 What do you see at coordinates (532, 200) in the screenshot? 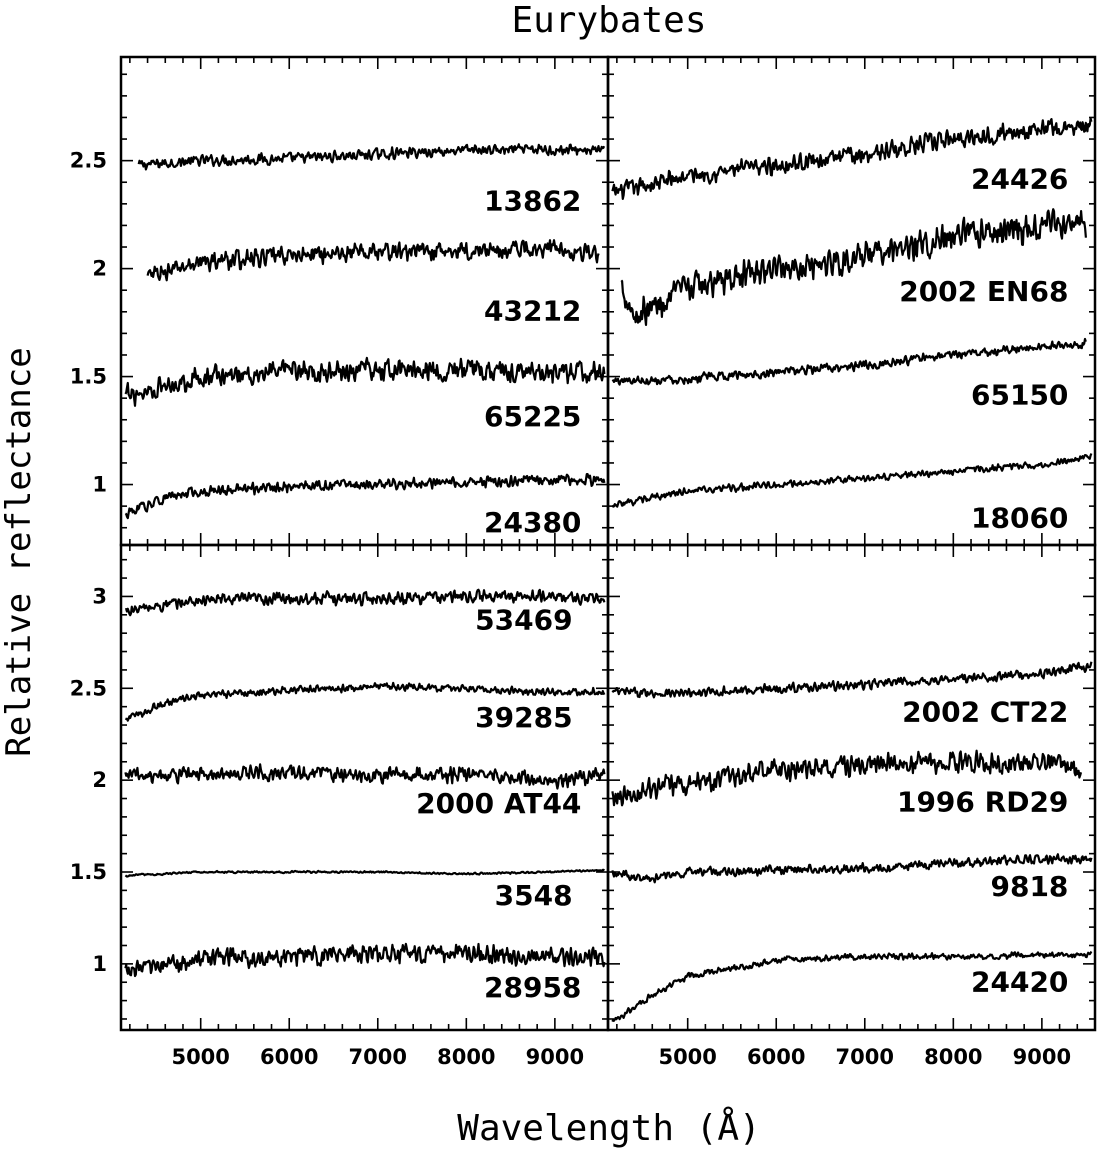
I see `series-label: 13862` at bounding box center [532, 200].